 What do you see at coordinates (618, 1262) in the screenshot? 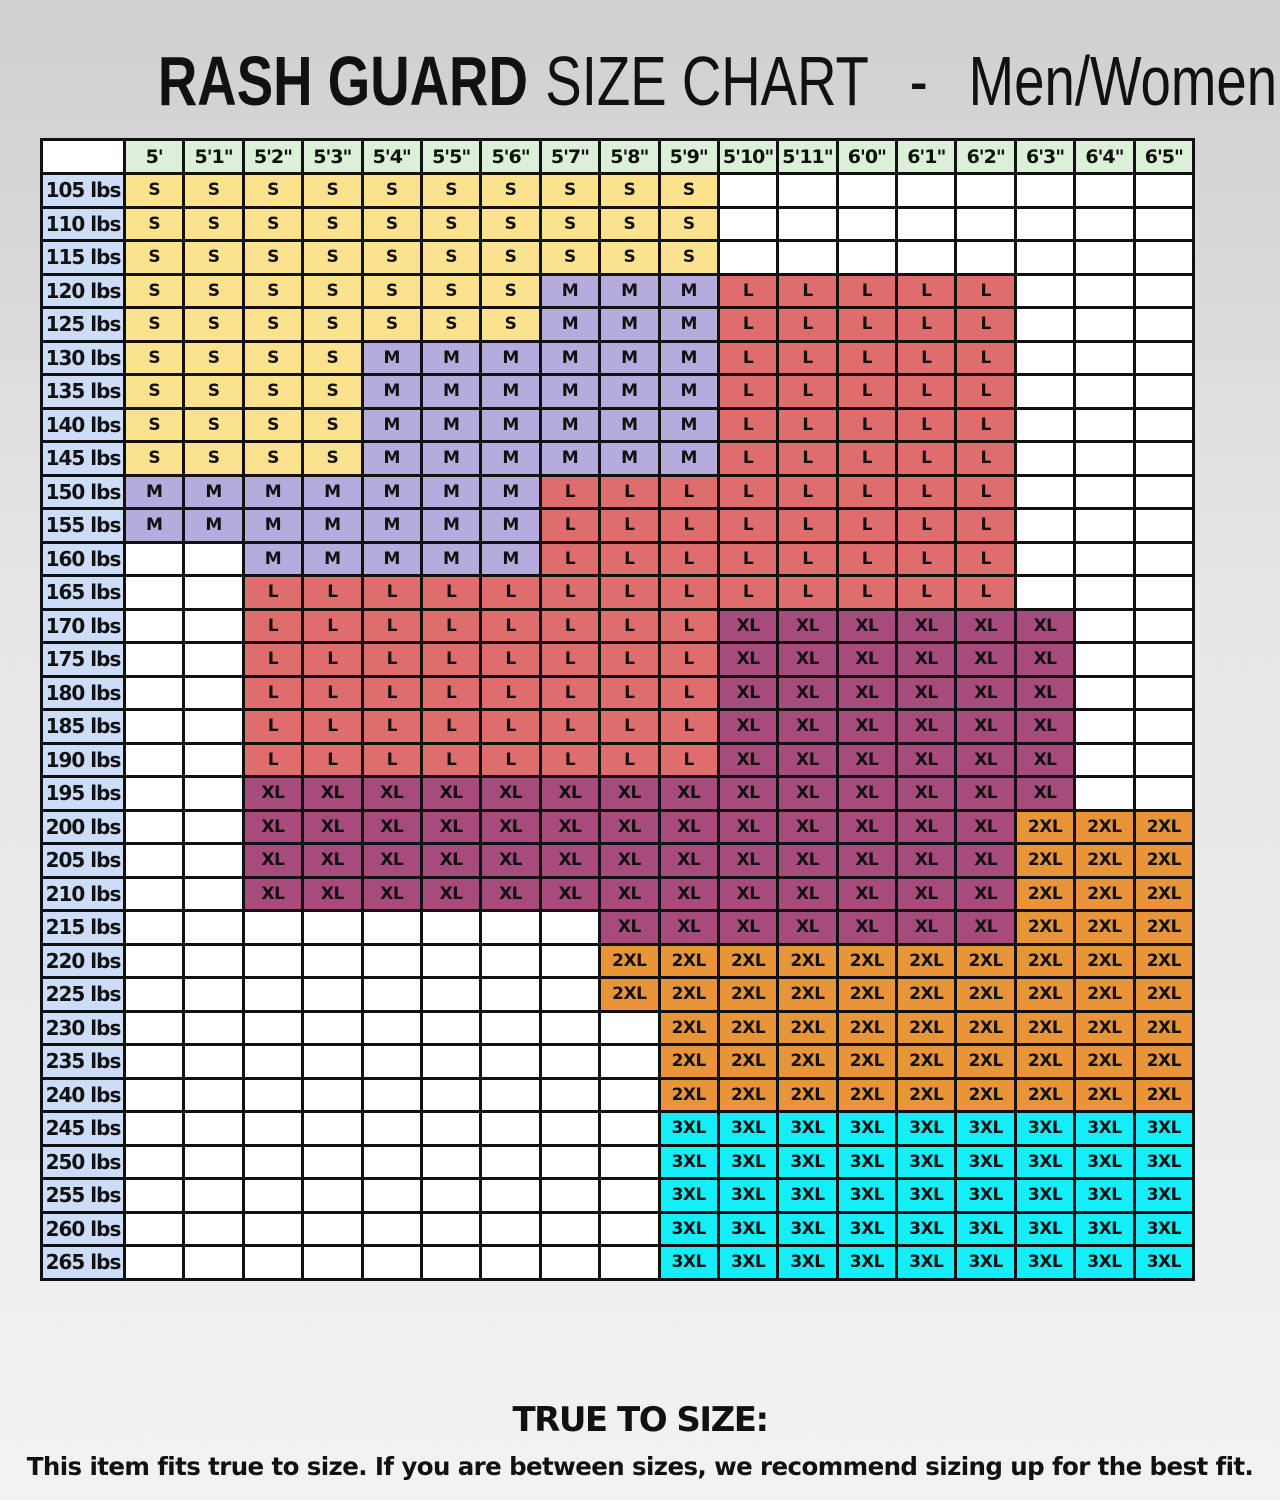
I see `weight-row: 265 lbs 3XL 3XL 3XL 3XL 3XL 3XL 3XL 3XL 3XL` at bounding box center [618, 1262].